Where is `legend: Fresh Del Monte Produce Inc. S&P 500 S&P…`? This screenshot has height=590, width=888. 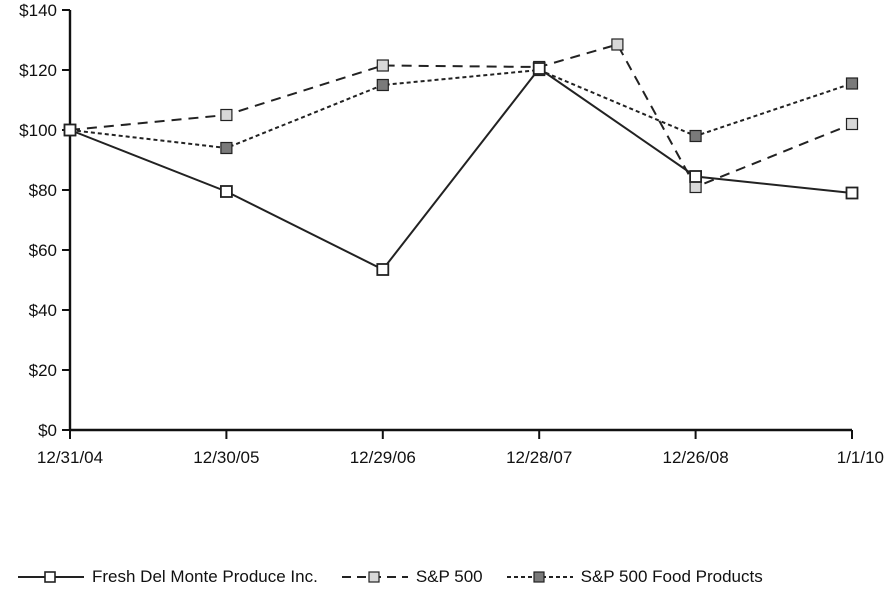 legend: Fresh Del Monte Produce Inc. S&P 500 S&P… is located at coordinates (400, 577).